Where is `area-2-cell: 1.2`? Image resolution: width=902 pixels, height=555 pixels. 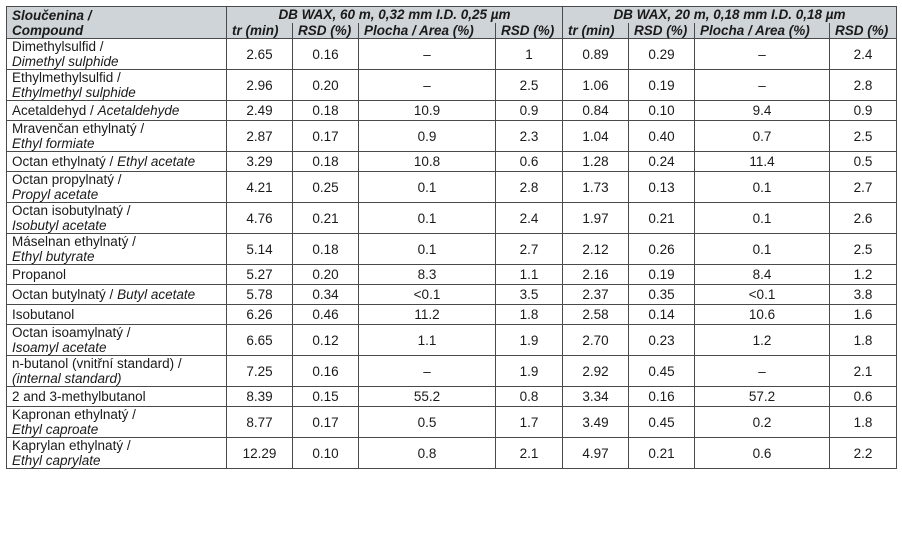 area-2-cell: 1.2 is located at coordinates (762, 340).